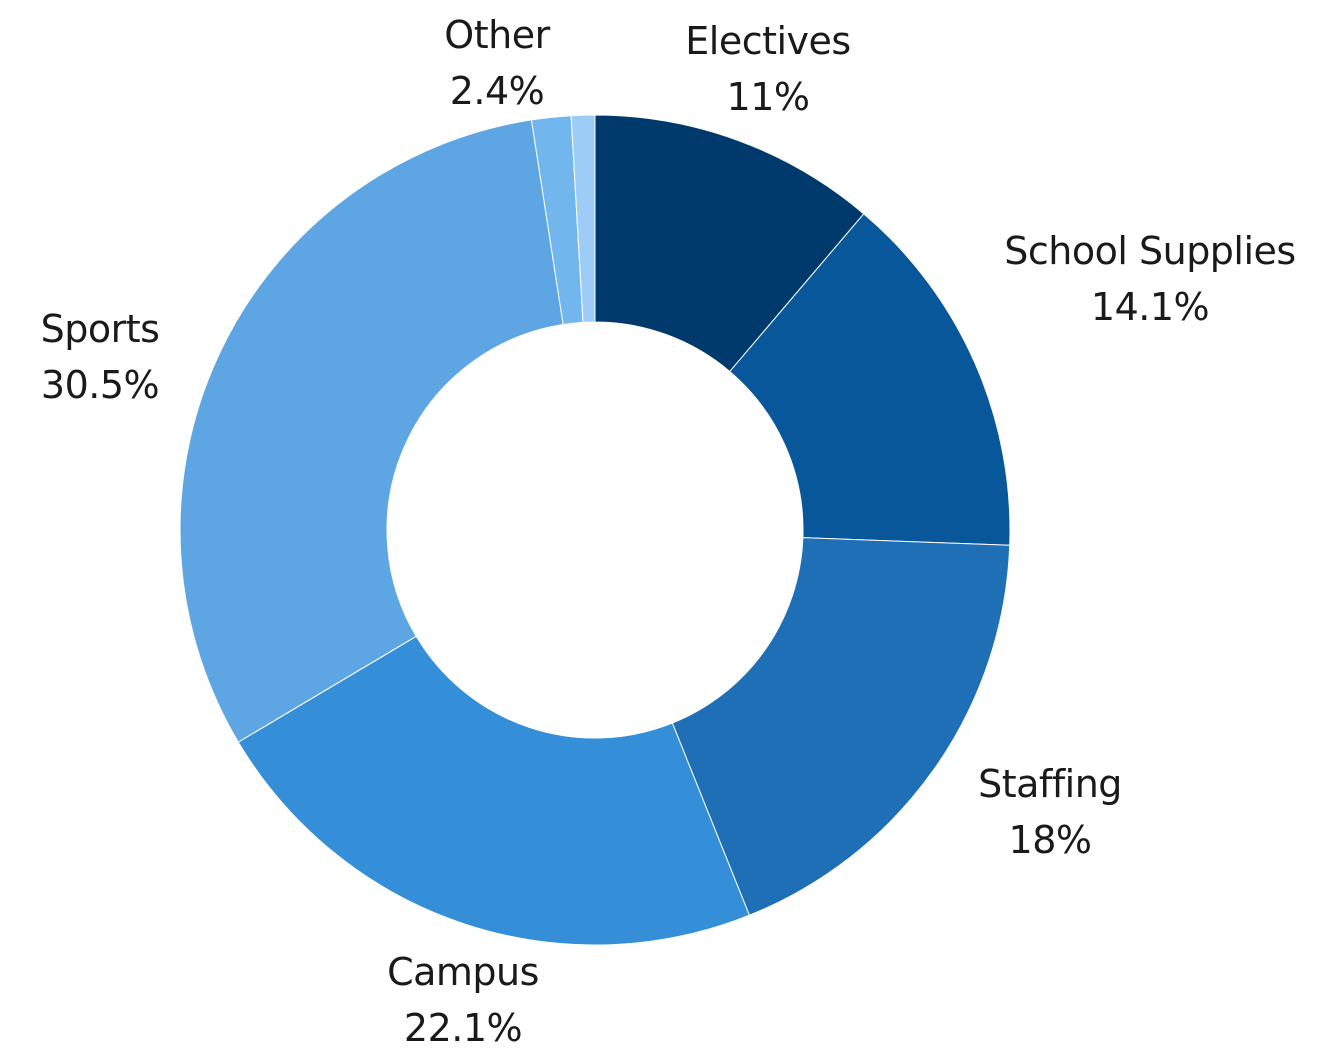 The image size is (1325, 1052). What do you see at coordinates (494, 790) in the screenshot?
I see `slice-campus` at bounding box center [494, 790].